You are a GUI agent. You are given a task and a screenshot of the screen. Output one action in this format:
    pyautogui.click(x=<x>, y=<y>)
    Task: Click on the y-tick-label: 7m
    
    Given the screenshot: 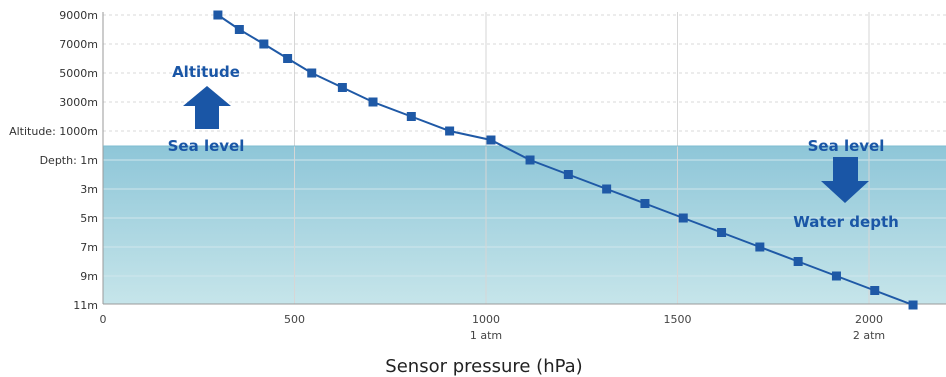 What is the action you would take?
    pyautogui.click(x=89, y=247)
    